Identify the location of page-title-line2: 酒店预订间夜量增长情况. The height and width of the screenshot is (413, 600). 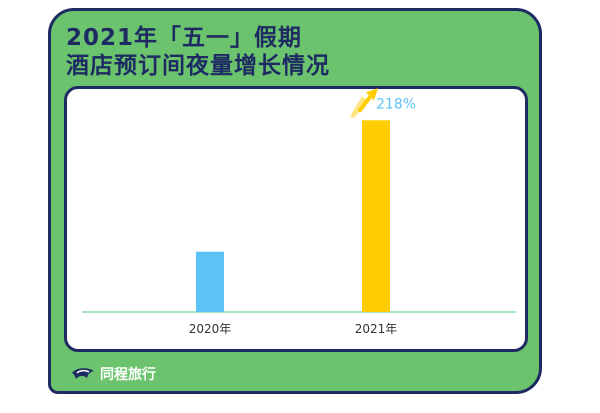
(198, 66).